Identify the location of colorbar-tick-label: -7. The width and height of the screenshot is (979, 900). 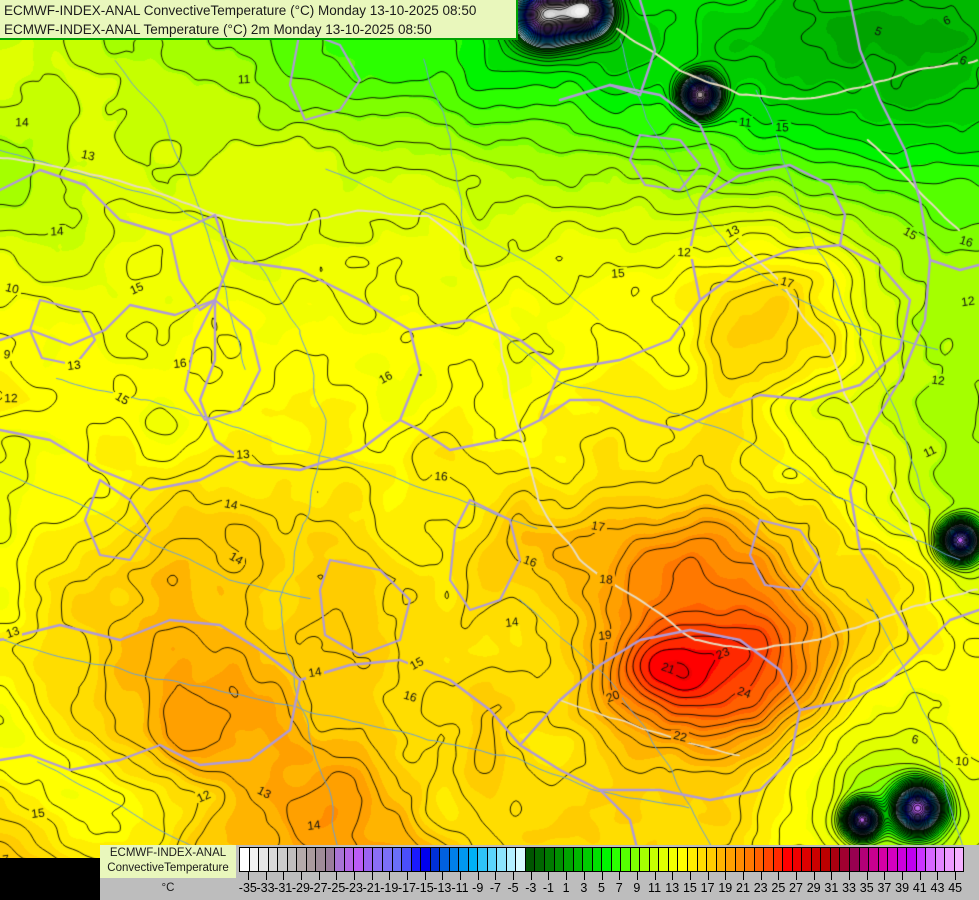
(495, 888).